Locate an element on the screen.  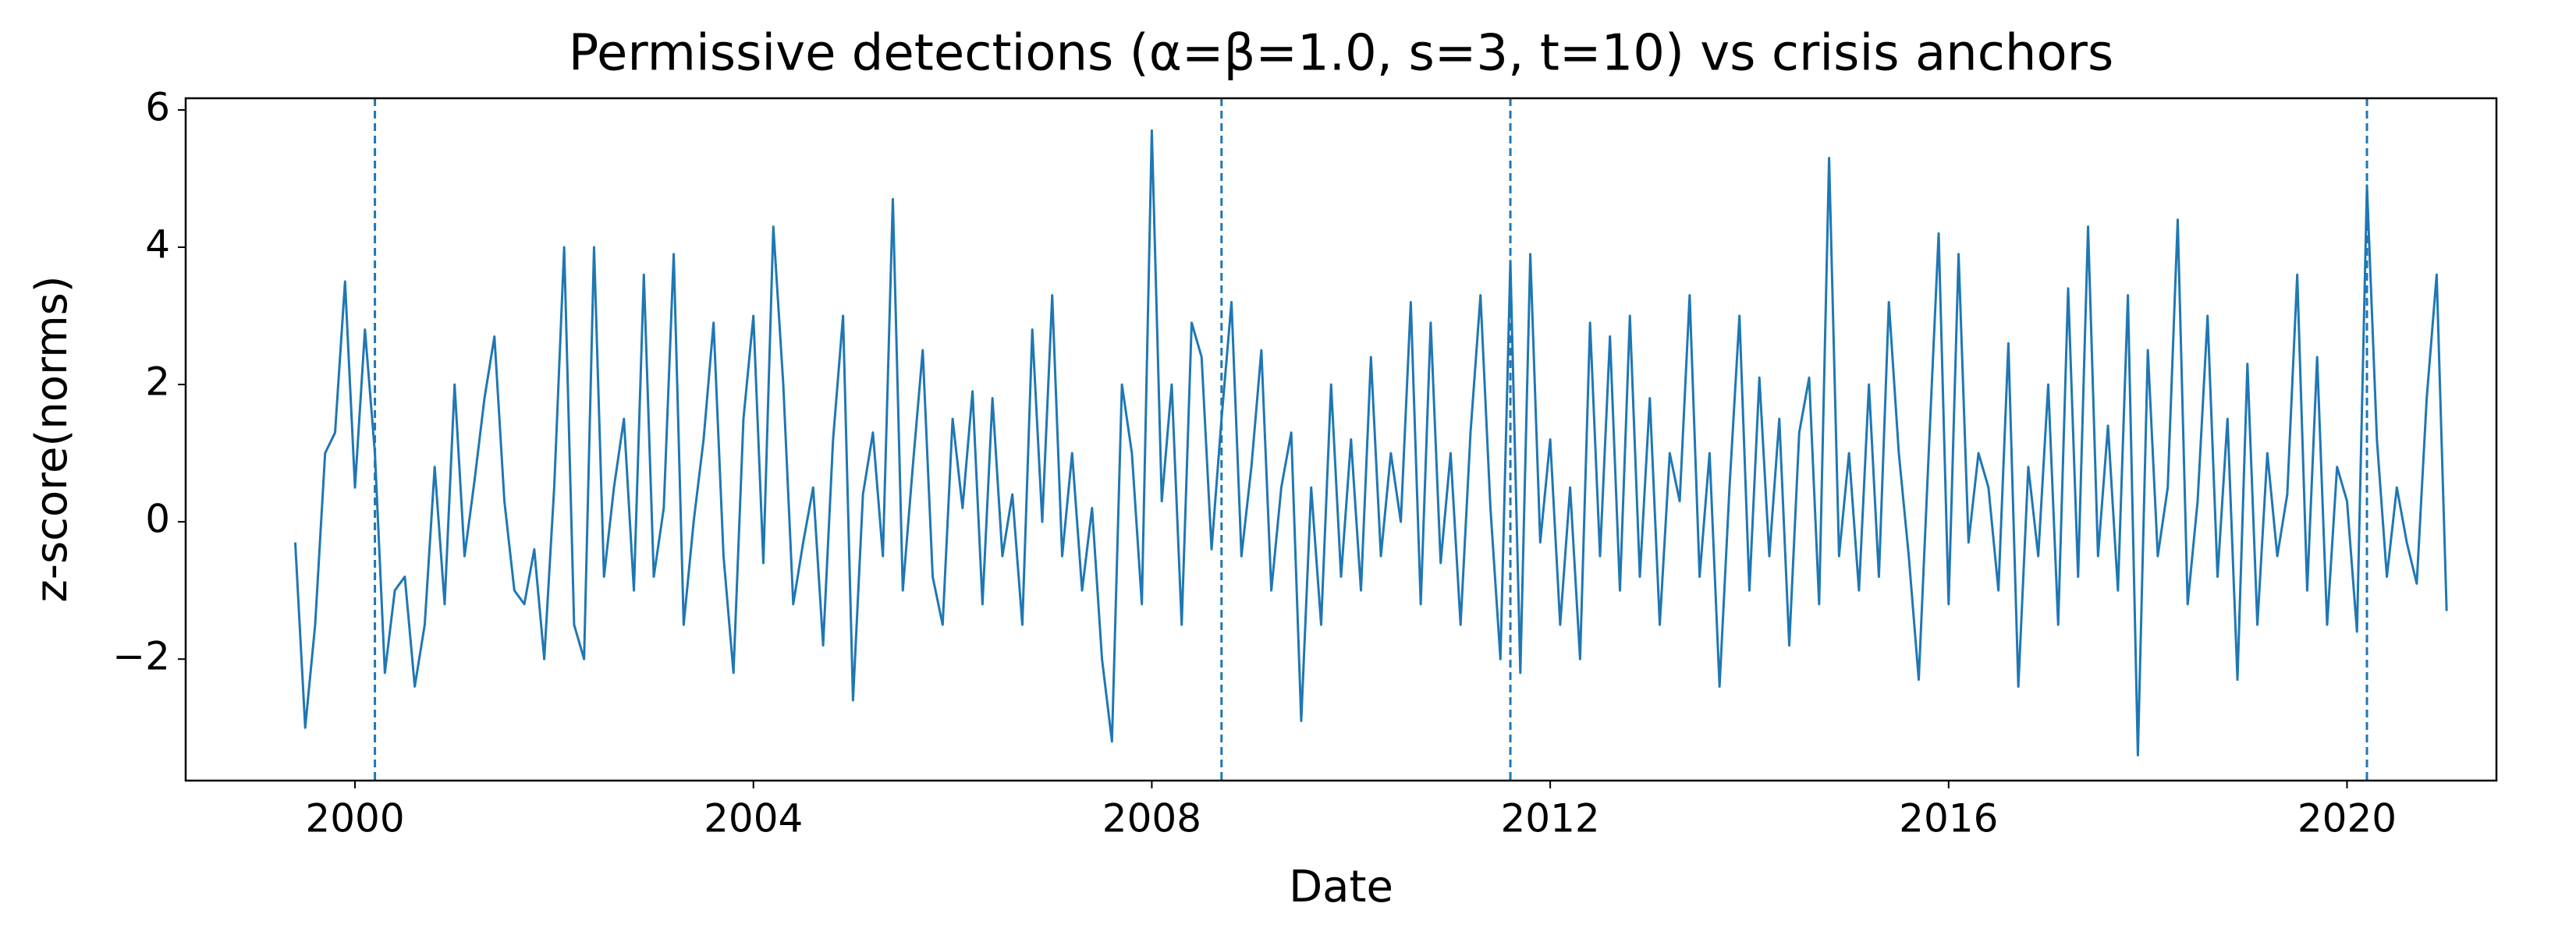
x-axis-label: Date is located at coordinates (1341, 887).